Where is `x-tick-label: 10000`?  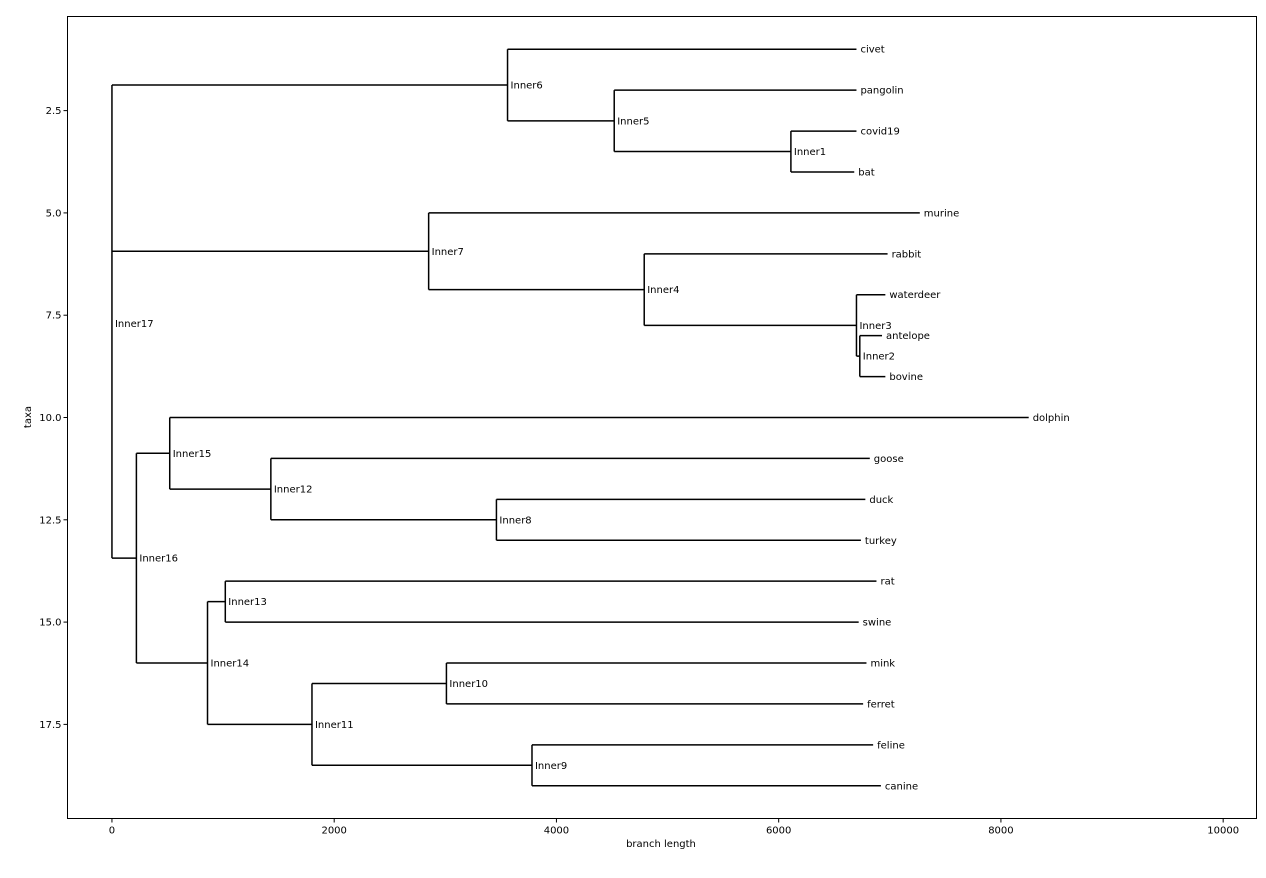 x-tick-label: 10000 is located at coordinates (1223, 831).